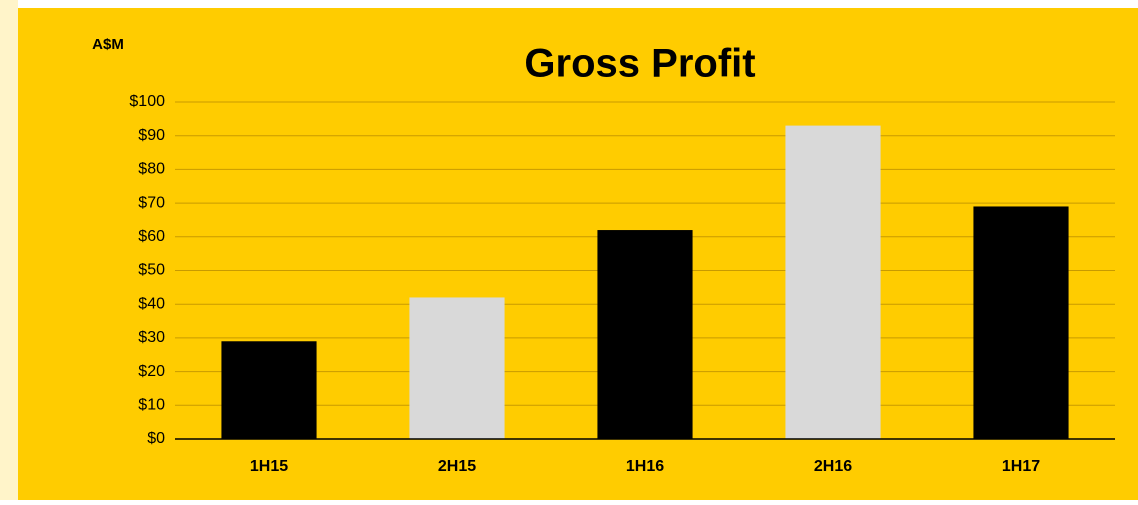  Describe the element at coordinates (9, 250) in the screenshot. I see `side-strip` at that location.